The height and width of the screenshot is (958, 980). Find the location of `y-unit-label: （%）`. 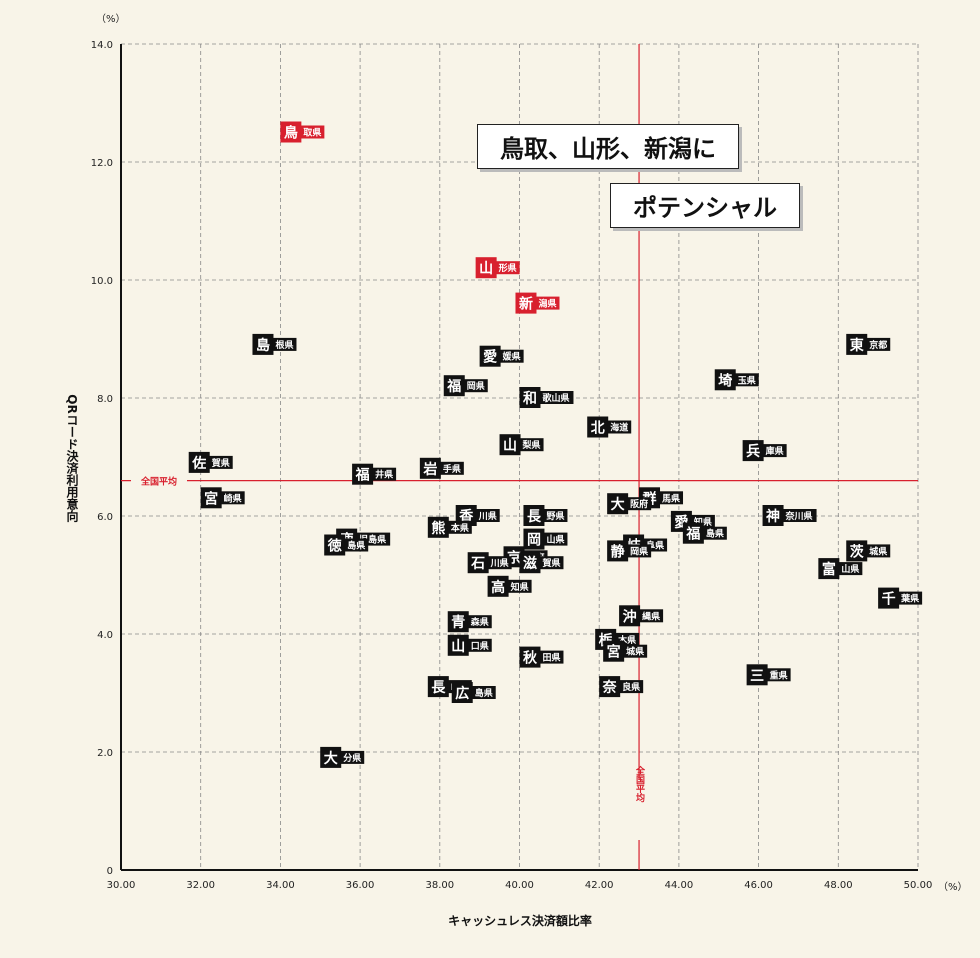

y-unit-label: （%） is located at coordinates (111, 19).